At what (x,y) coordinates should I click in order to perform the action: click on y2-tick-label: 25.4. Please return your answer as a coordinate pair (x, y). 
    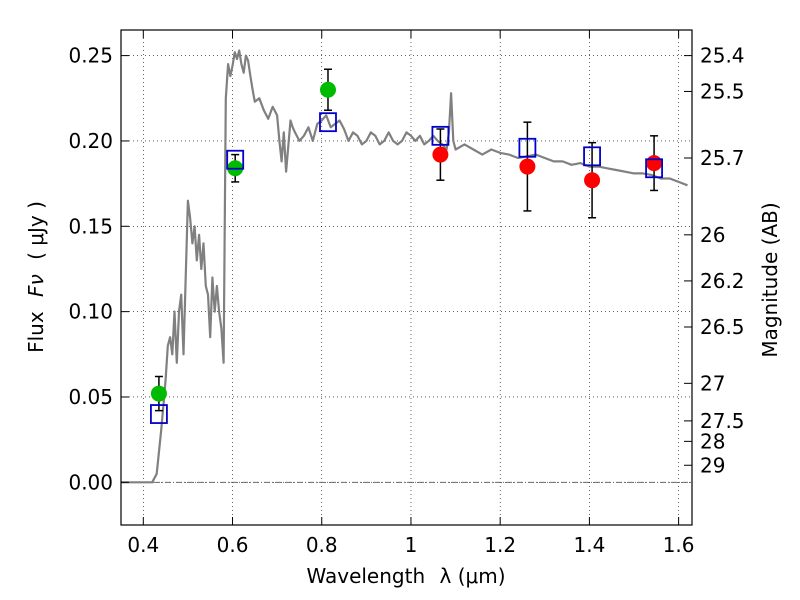
    Looking at the image, I should click on (722, 56).